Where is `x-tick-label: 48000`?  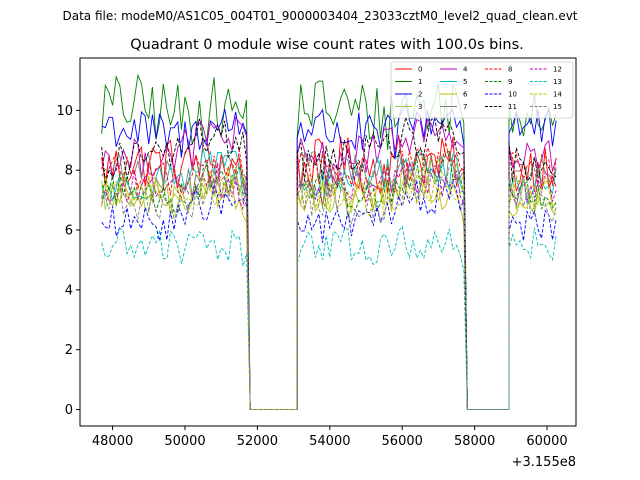
x-tick-label: 48000 is located at coordinates (112, 441).